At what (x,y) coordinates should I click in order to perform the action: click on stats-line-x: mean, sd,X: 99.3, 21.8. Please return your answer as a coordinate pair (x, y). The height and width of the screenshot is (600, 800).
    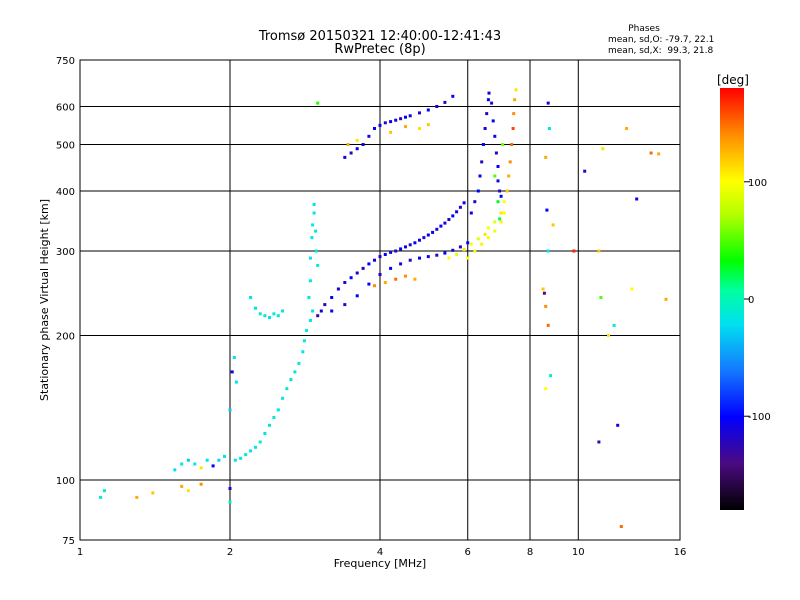
    Looking at the image, I should click on (661, 51).